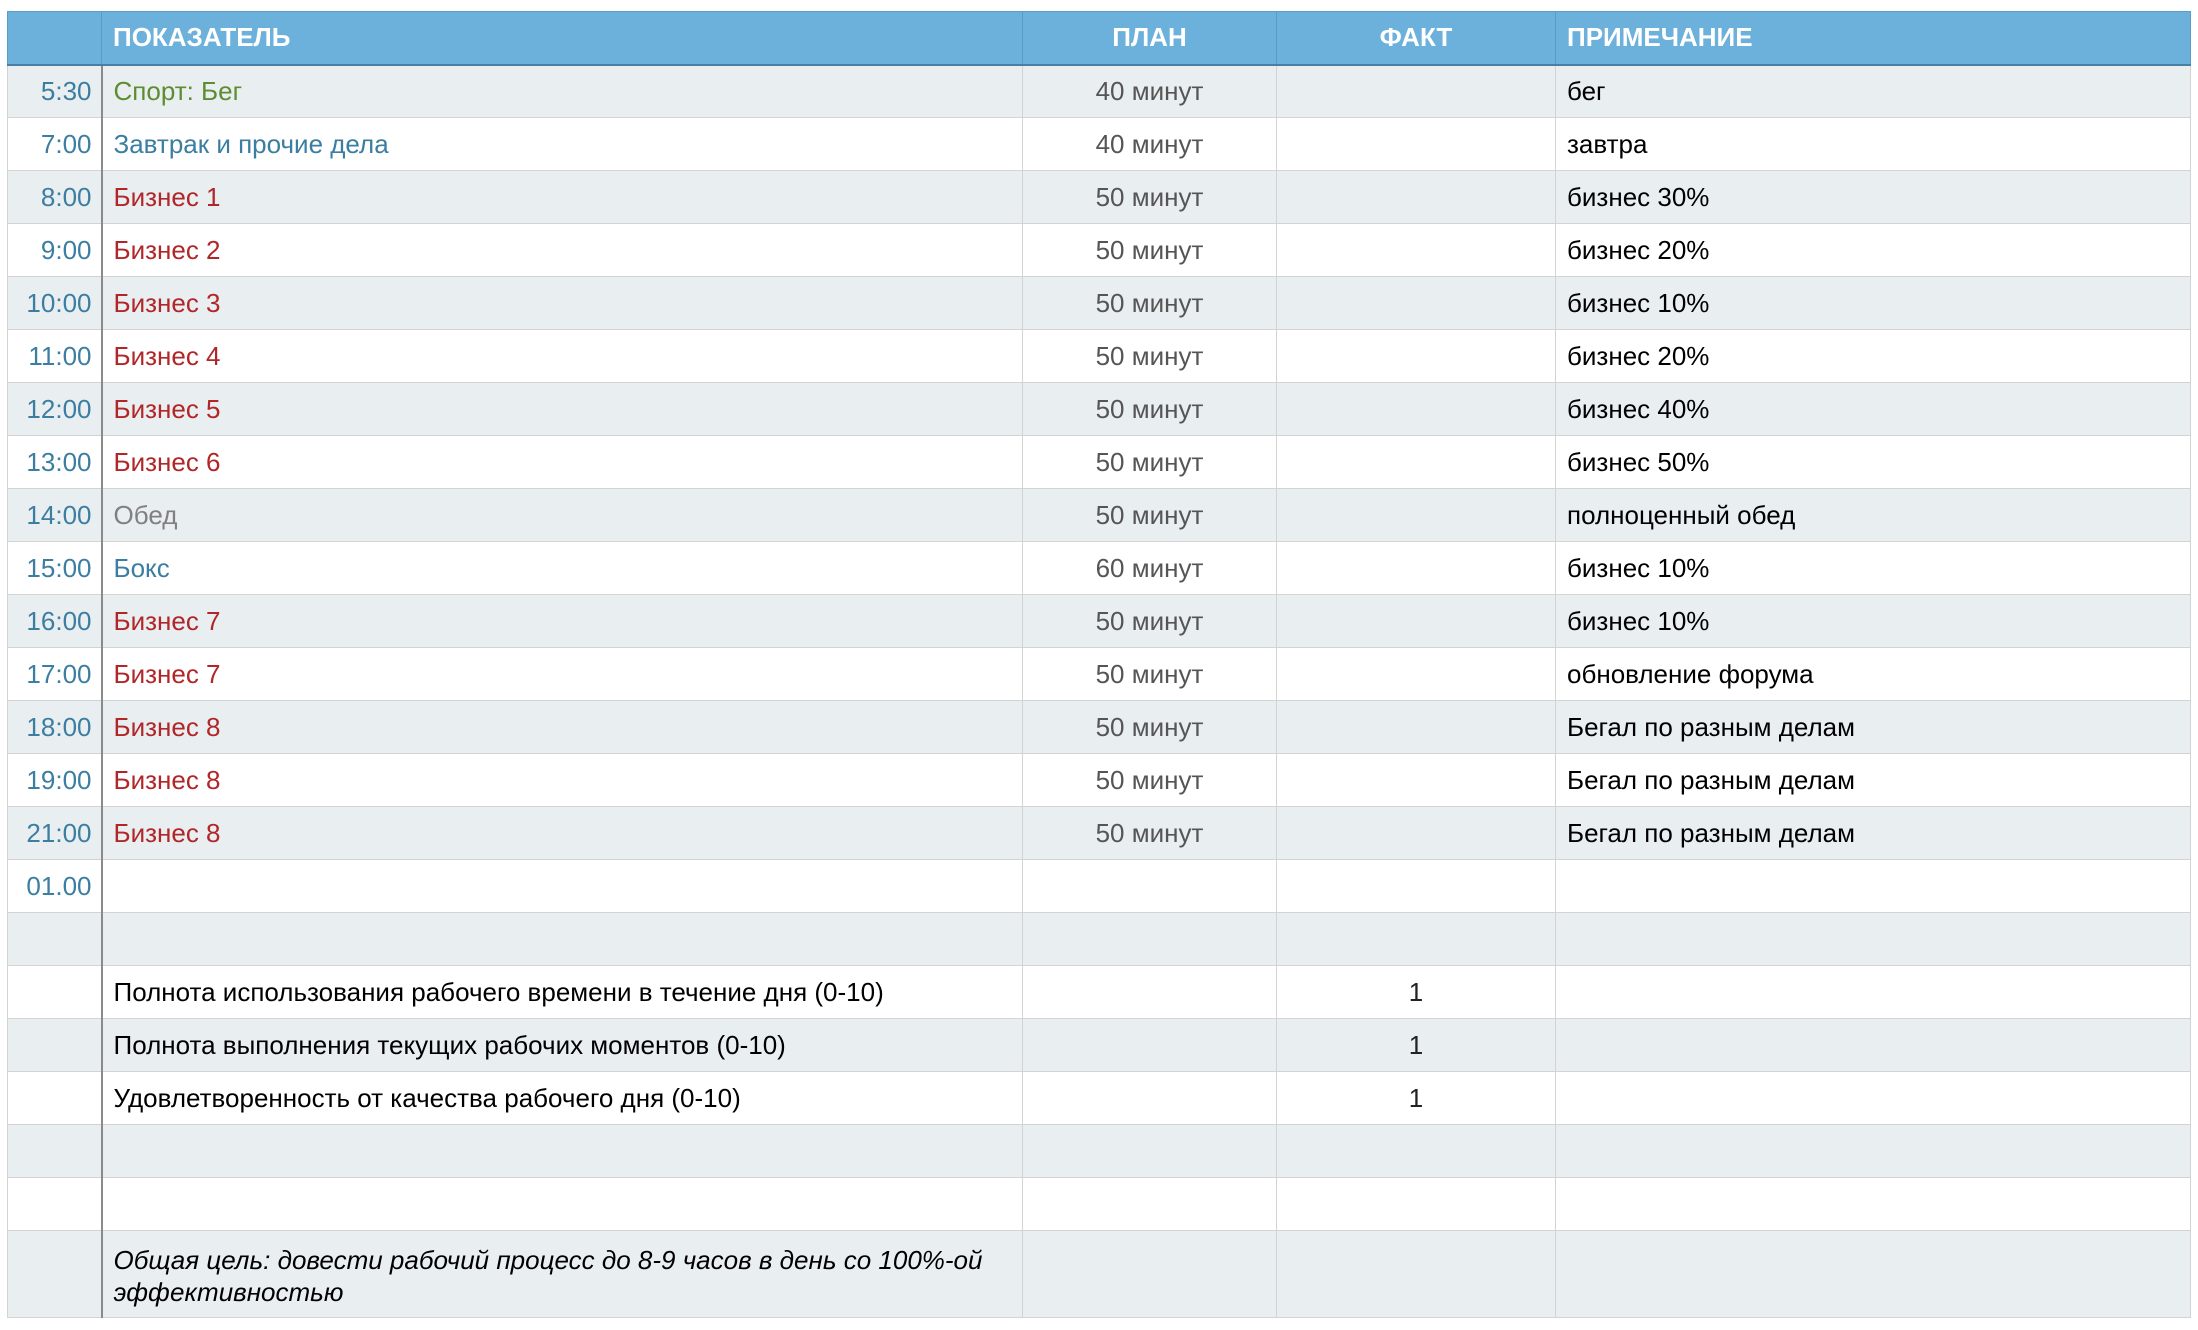 The height and width of the screenshot is (1330, 2198). I want to click on note-cell: завтра, so click(1873, 144).